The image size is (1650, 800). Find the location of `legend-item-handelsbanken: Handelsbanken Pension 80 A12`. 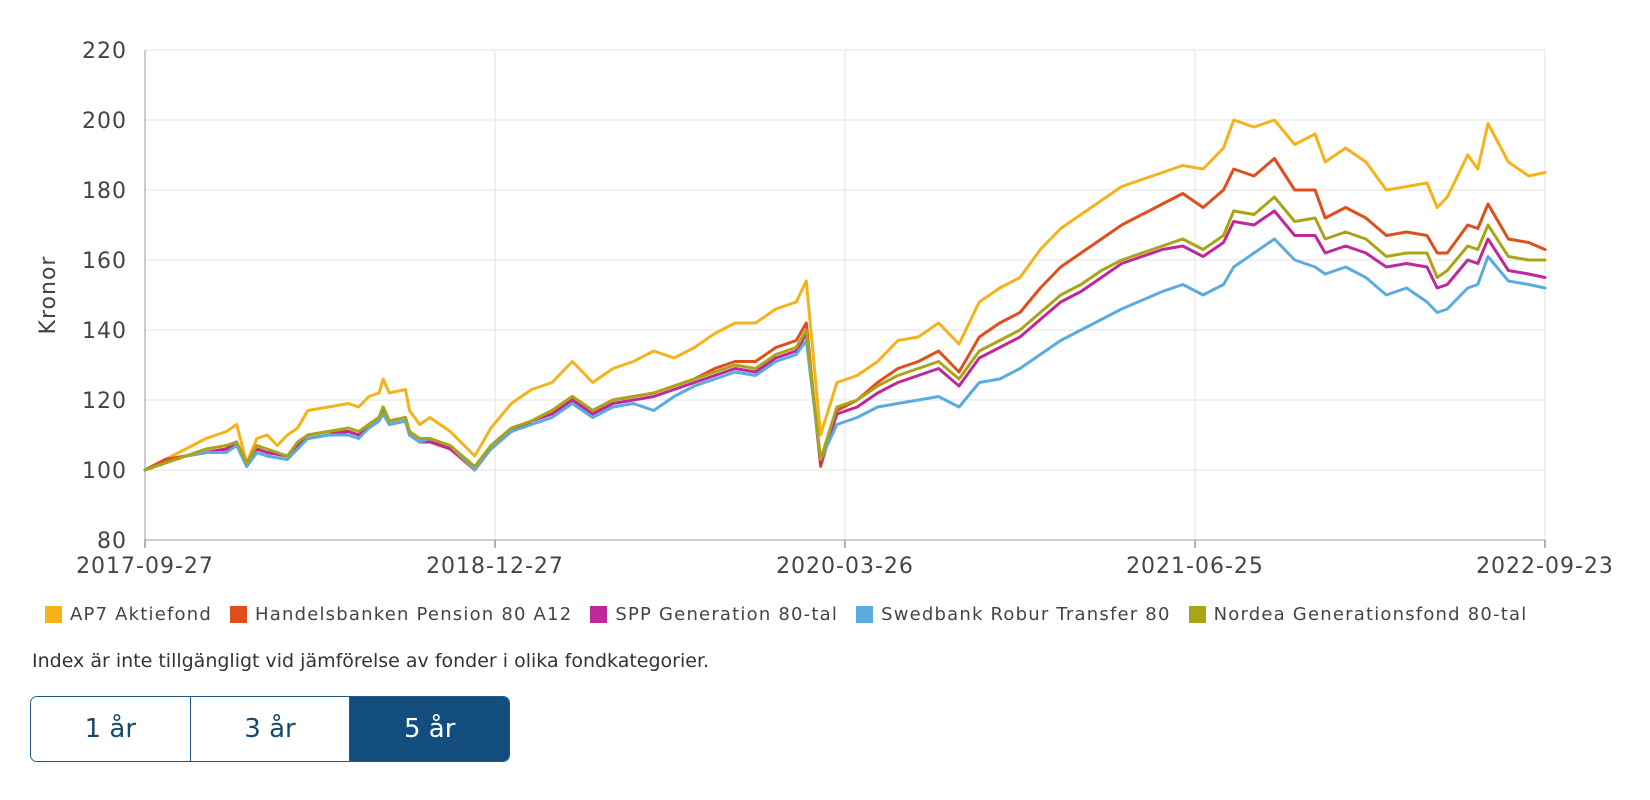

legend-item-handelsbanken: Handelsbanken Pension 80 A12 is located at coordinates (401, 614).